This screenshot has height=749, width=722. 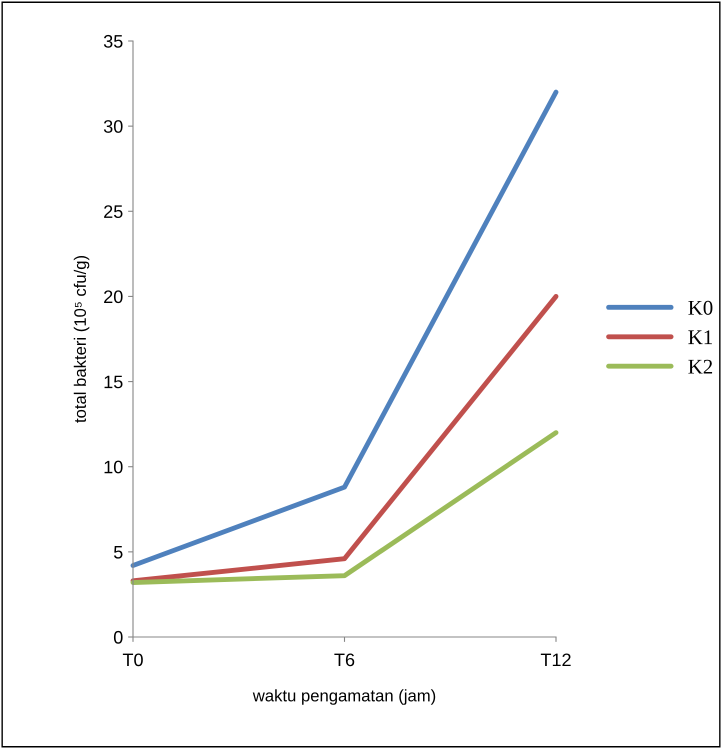 I want to click on legend-label: K2, so click(x=700, y=367).